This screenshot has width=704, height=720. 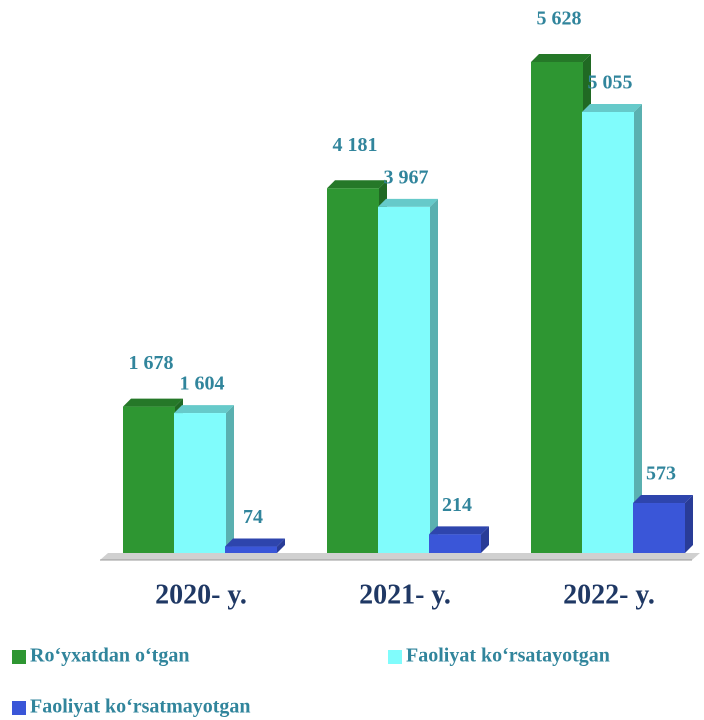 What do you see at coordinates (109, 656) in the screenshot?
I see `legend-label: Ro‘yxatdan o‘tgan` at bounding box center [109, 656].